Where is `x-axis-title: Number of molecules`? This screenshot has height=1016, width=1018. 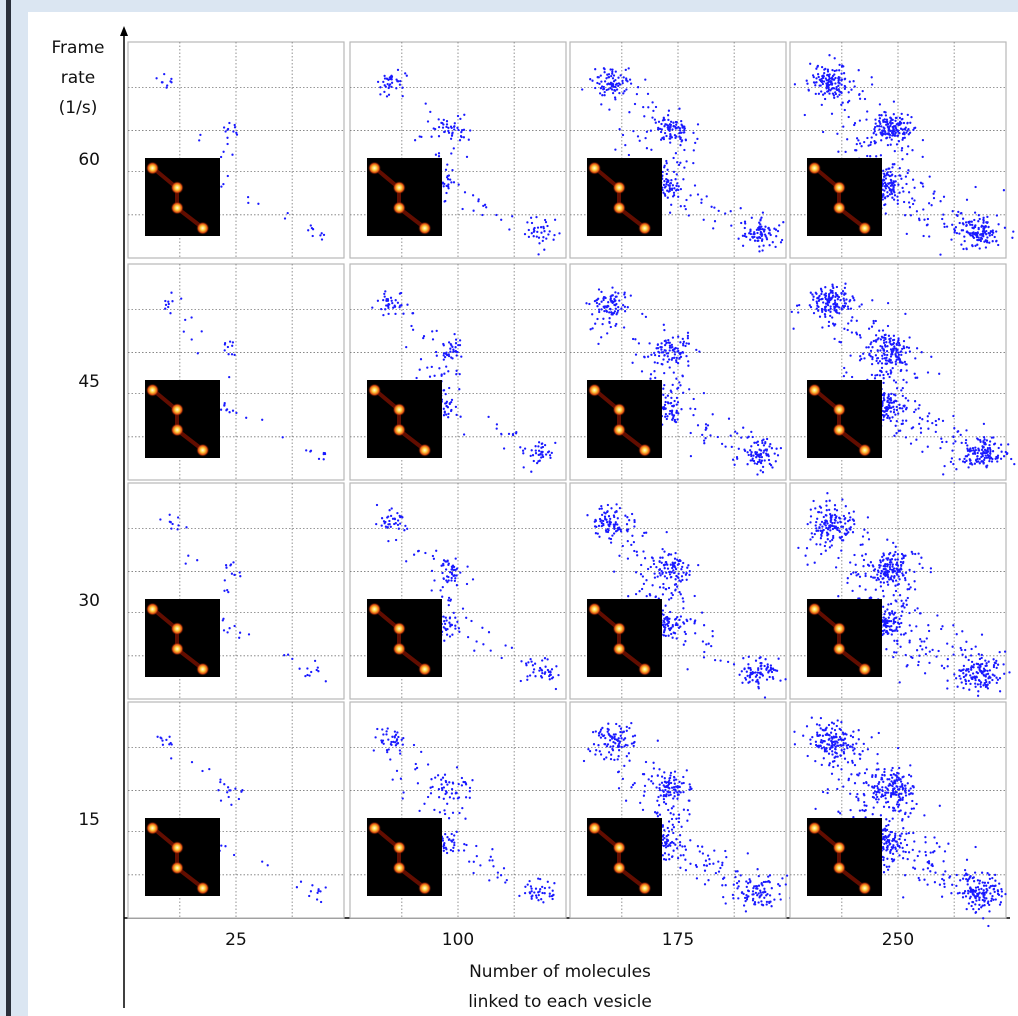 x-axis-title: Number of molecules is located at coordinates (560, 972).